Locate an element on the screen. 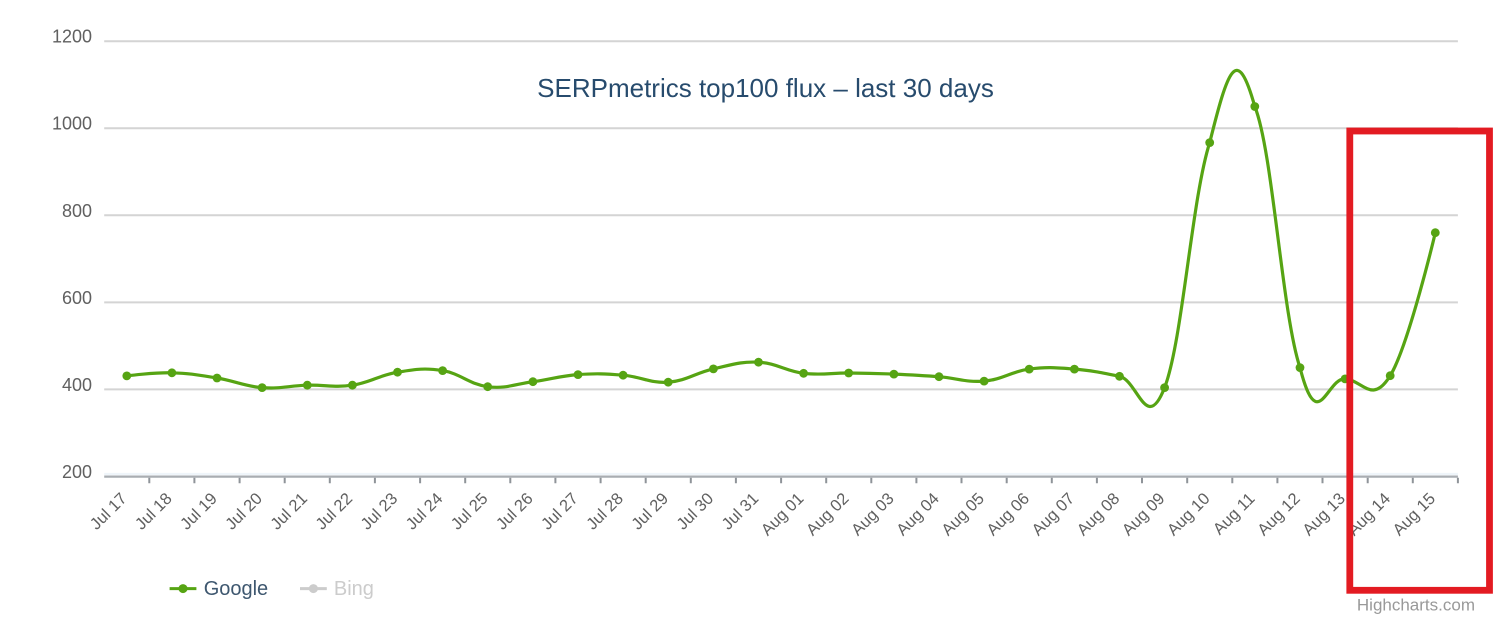  svg-text: 800 is located at coordinates (77, 211).